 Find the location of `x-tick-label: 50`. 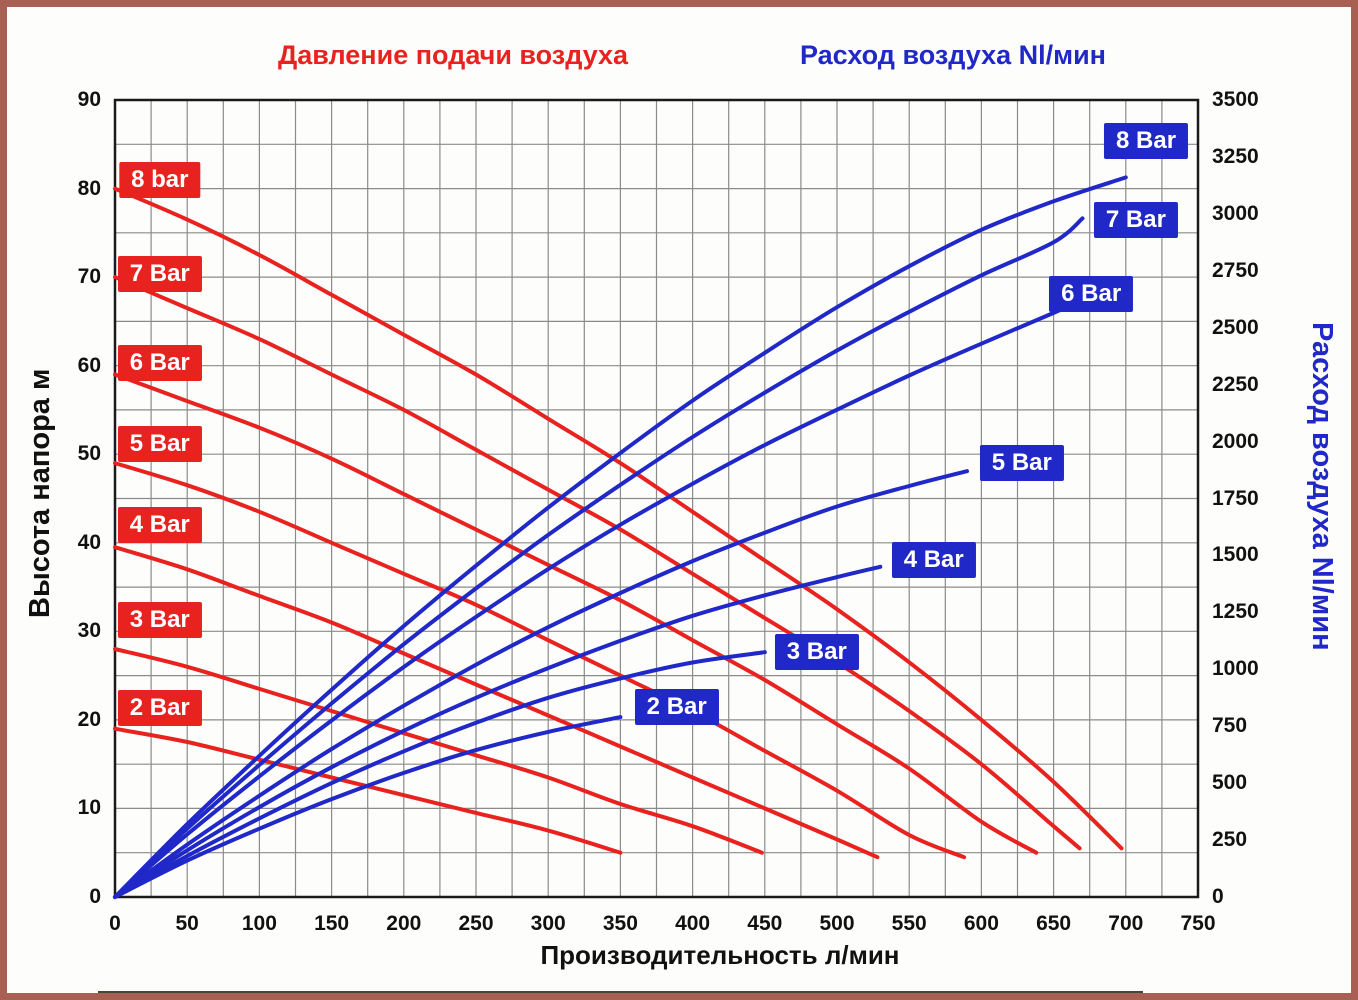

x-tick-label: 50 is located at coordinates (187, 923).